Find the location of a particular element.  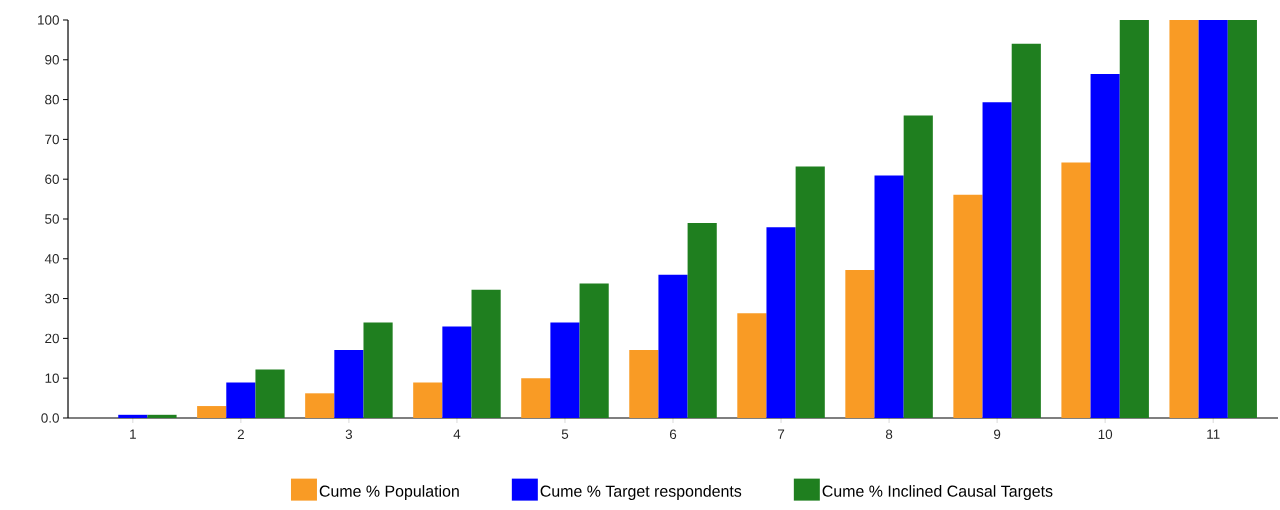

x-tick-label: 2 is located at coordinates (240, 434).